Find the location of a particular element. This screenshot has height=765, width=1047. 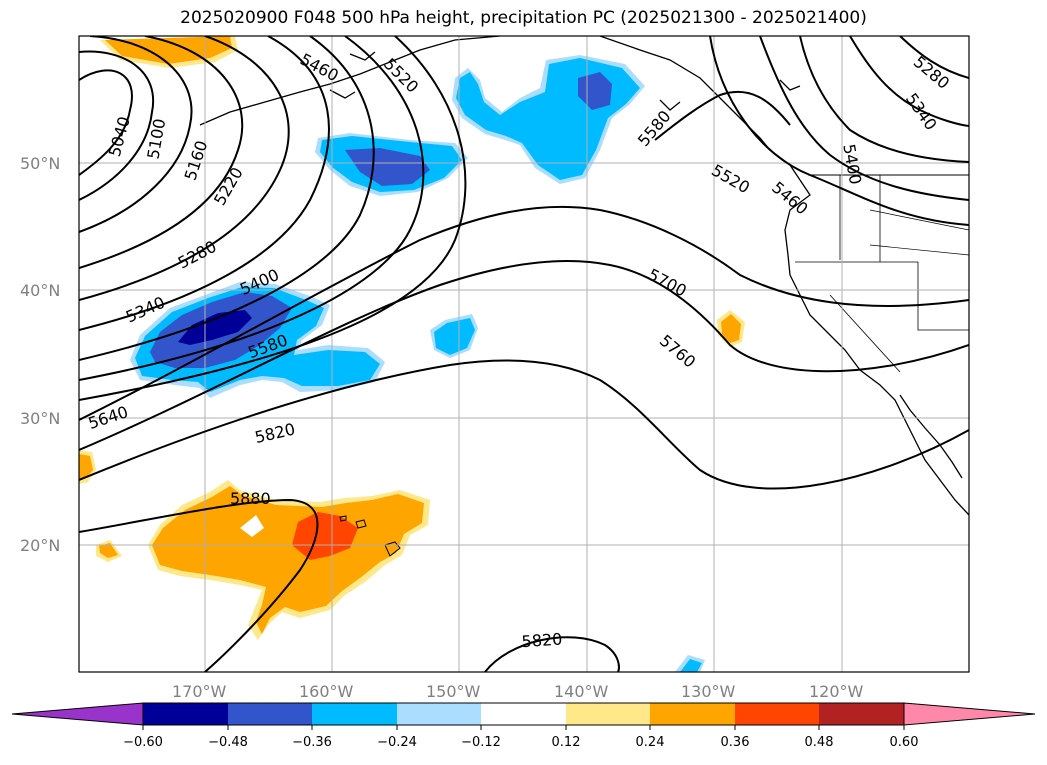

lat-label: 20°N is located at coordinates (40, 545).